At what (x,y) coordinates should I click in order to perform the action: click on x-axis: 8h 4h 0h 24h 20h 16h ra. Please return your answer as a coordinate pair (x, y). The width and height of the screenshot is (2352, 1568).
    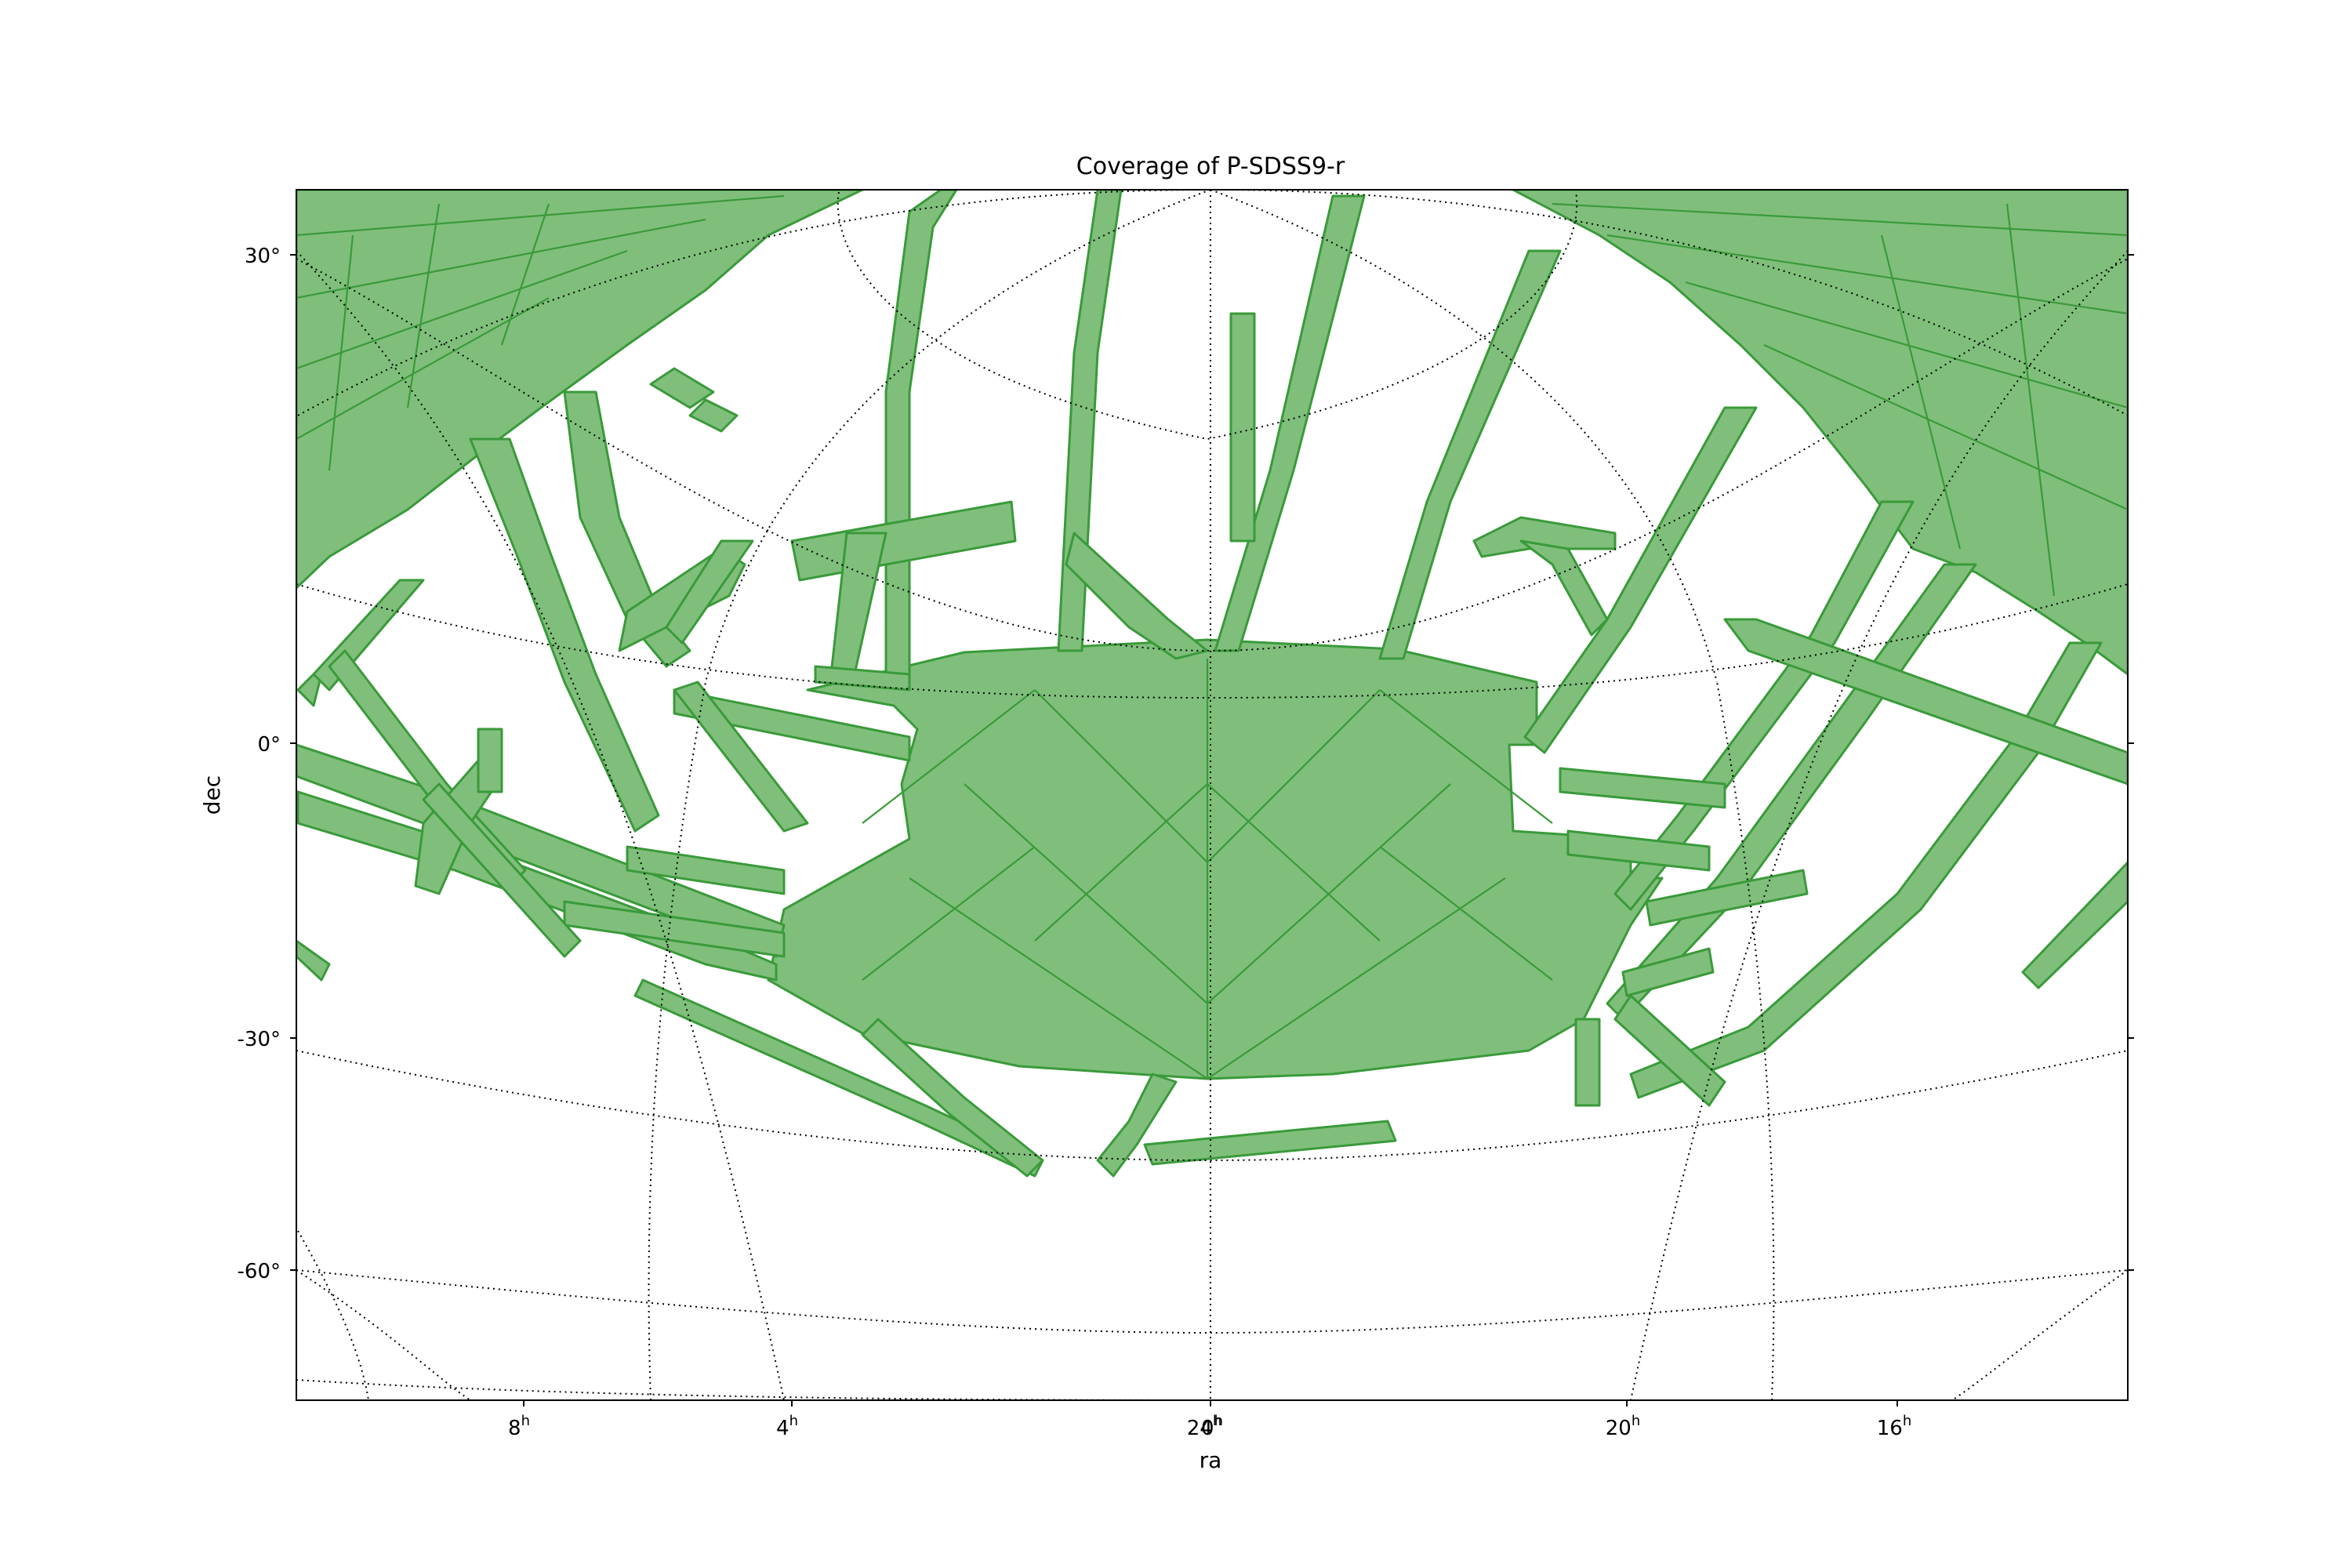
    Looking at the image, I should click on (1209, 1436).